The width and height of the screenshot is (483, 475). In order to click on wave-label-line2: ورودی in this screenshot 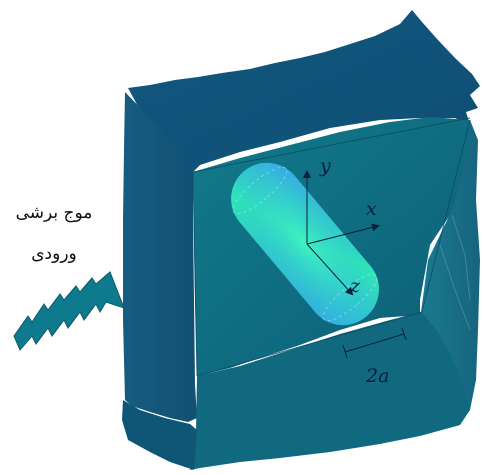, I will do `click(54, 254)`.